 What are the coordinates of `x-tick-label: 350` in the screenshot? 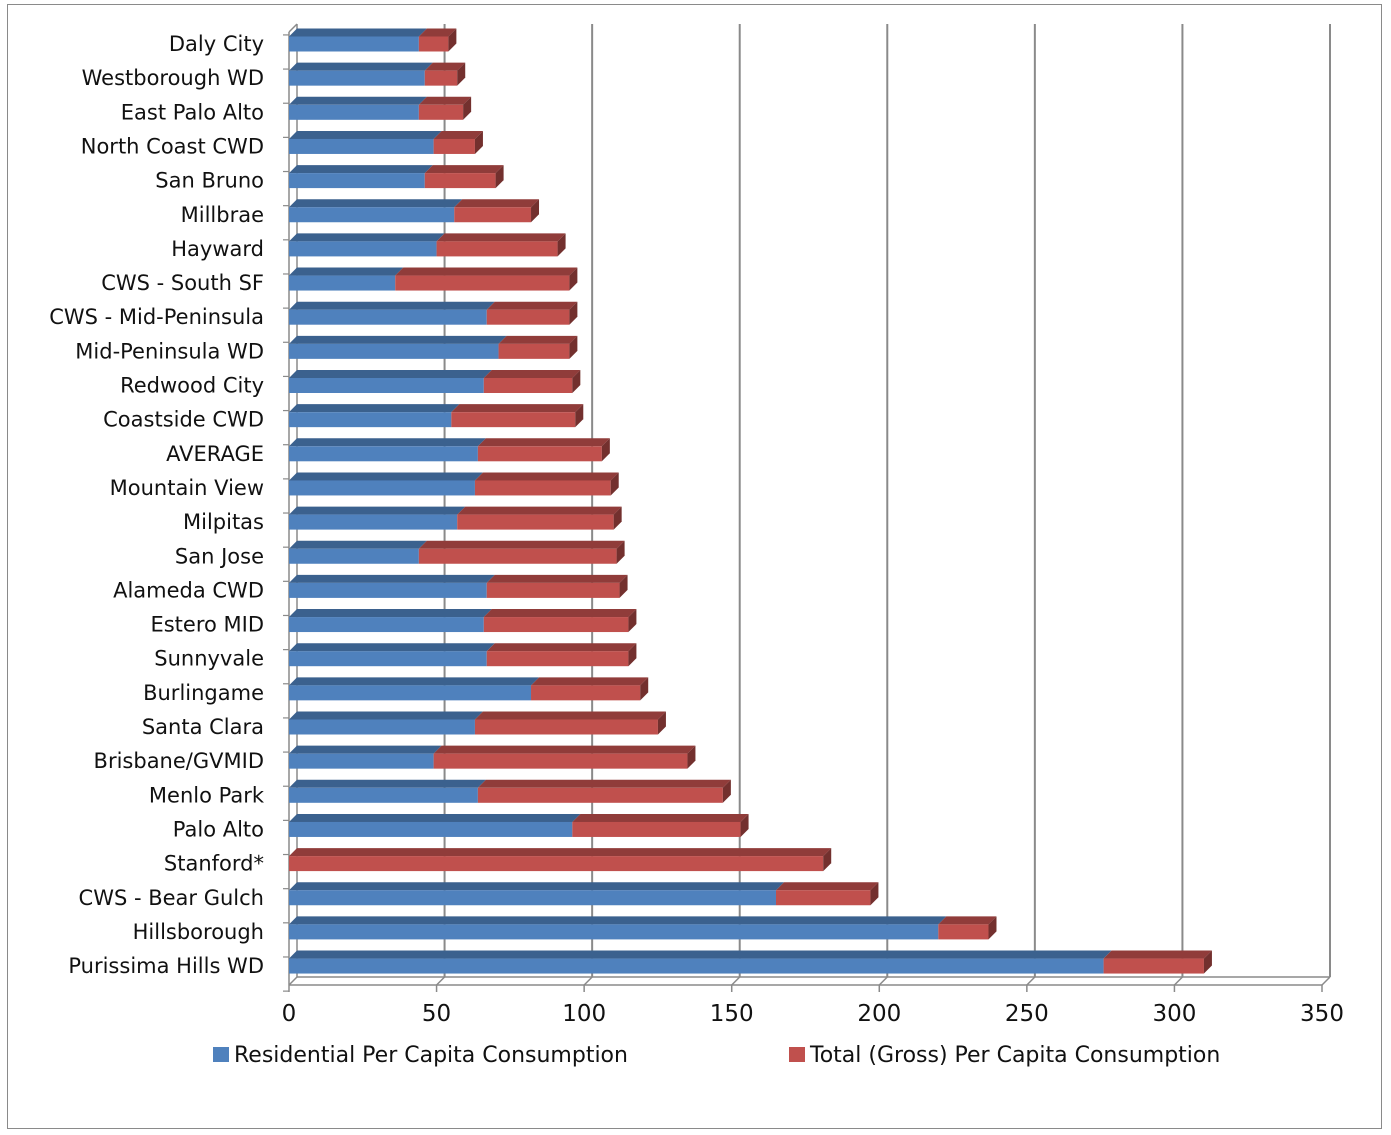 It's located at (1322, 1014).